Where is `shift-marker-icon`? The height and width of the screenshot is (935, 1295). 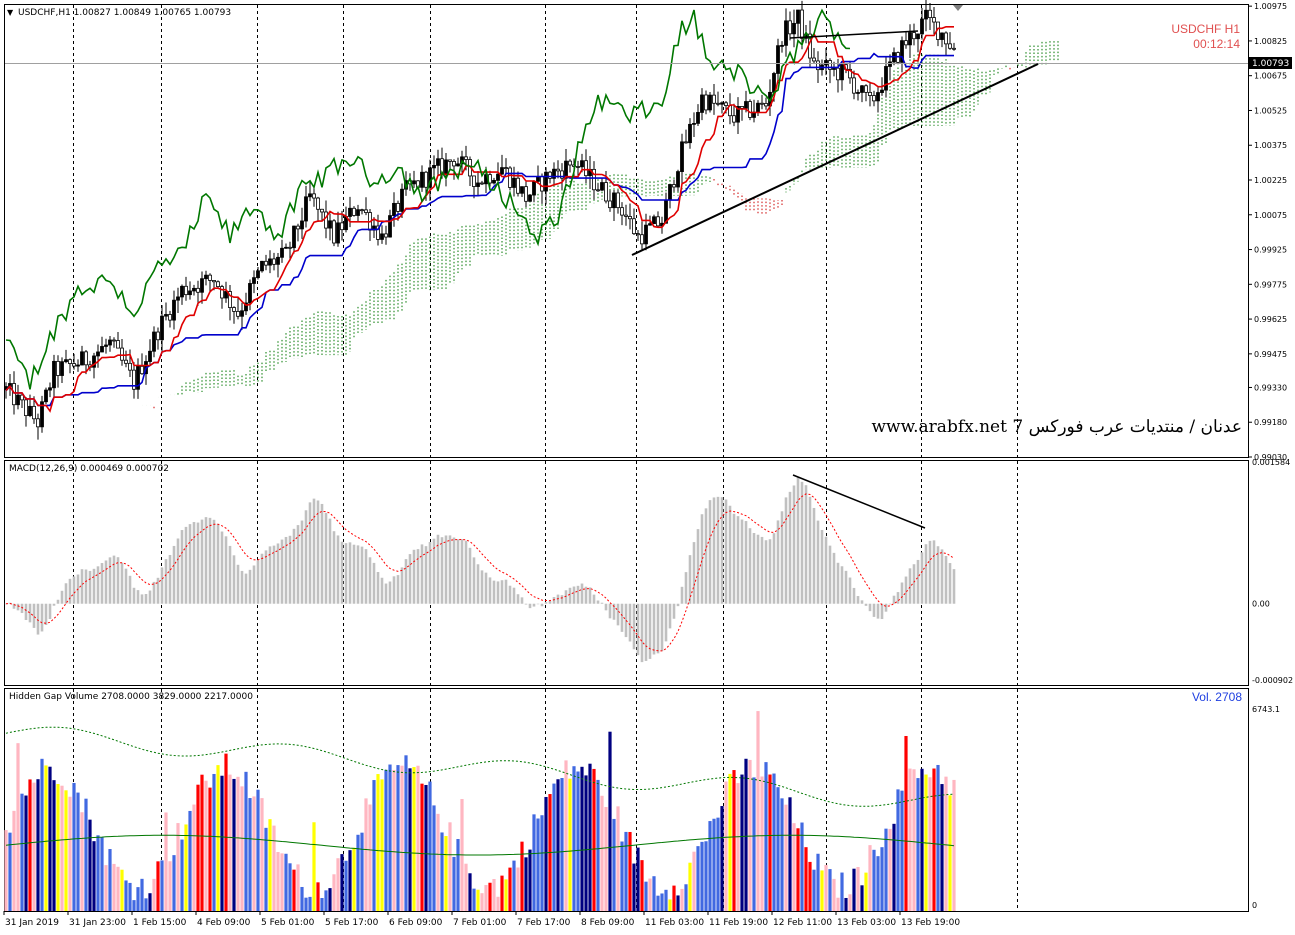
shift-marker-icon is located at coordinates (958, 8).